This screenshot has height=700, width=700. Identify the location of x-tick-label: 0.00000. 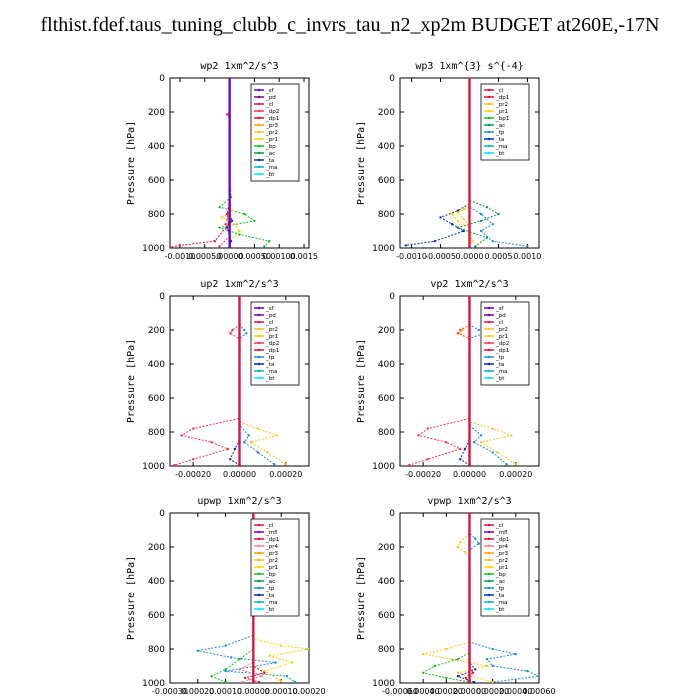
(239, 474).